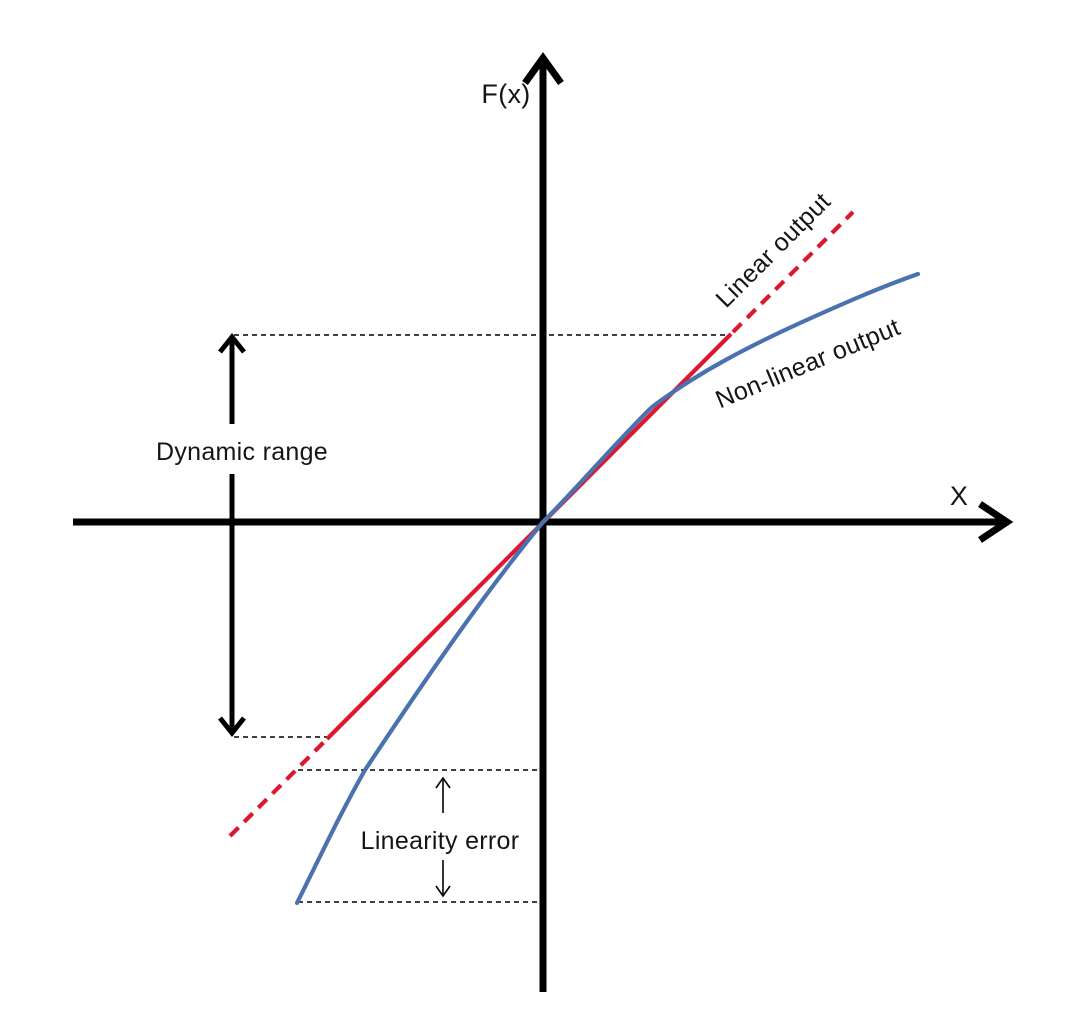  I want to click on linear-output-label: Linear output, so click(773, 250).